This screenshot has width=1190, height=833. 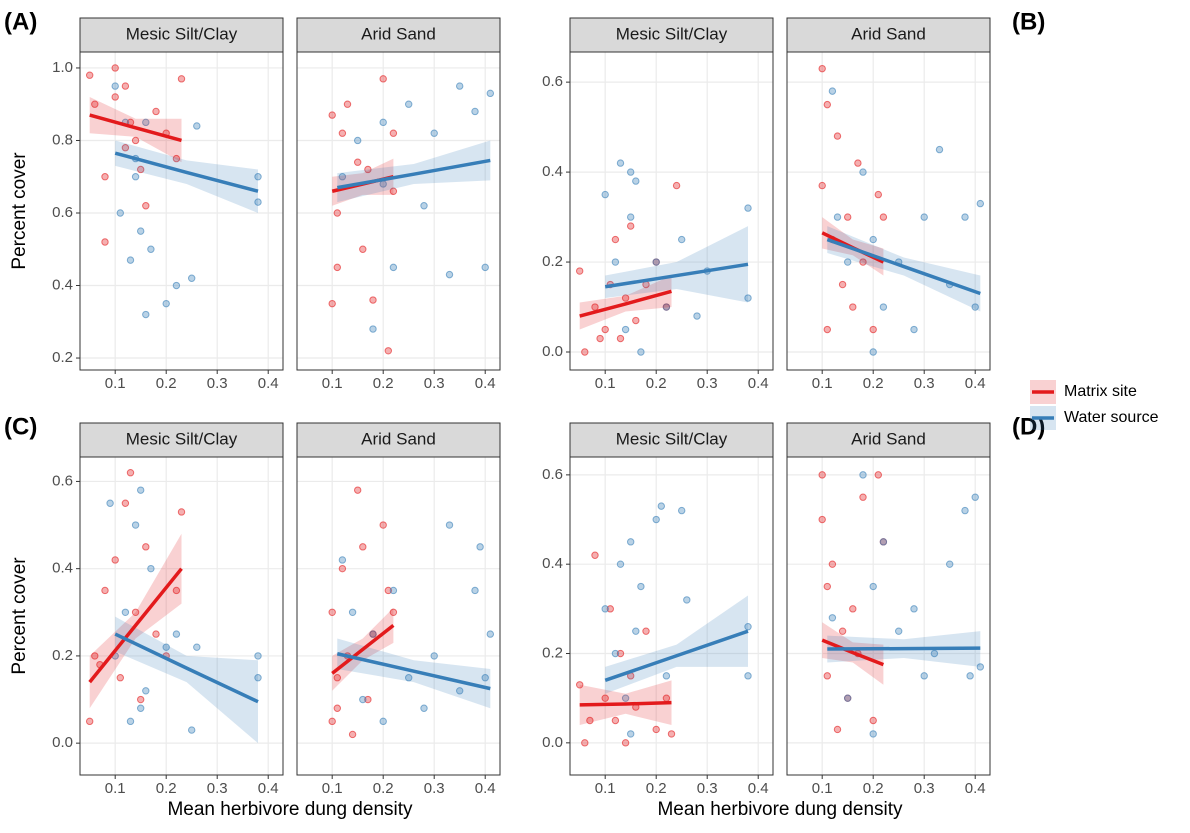 I want to click on facet-title: Mesic Silt/Clay, so click(x=182, y=33).